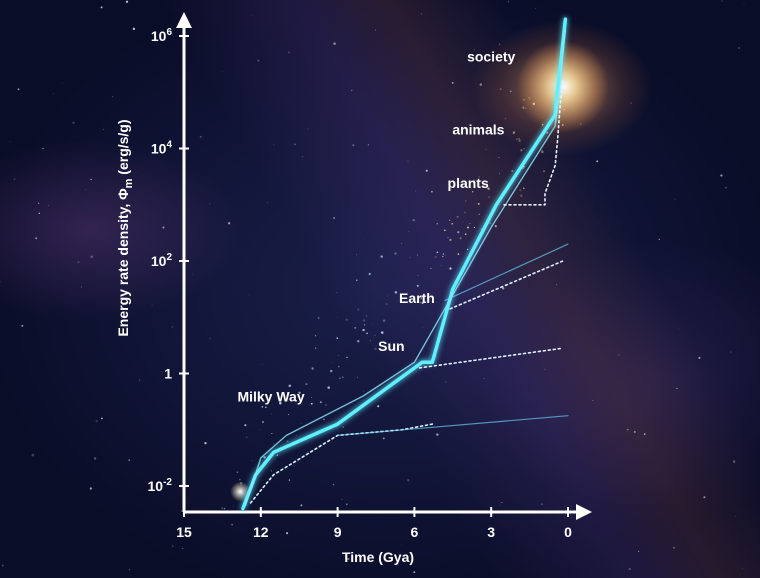  What do you see at coordinates (568, 532) in the screenshot?
I see `x-tick-label: 0` at bounding box center [568, 532].